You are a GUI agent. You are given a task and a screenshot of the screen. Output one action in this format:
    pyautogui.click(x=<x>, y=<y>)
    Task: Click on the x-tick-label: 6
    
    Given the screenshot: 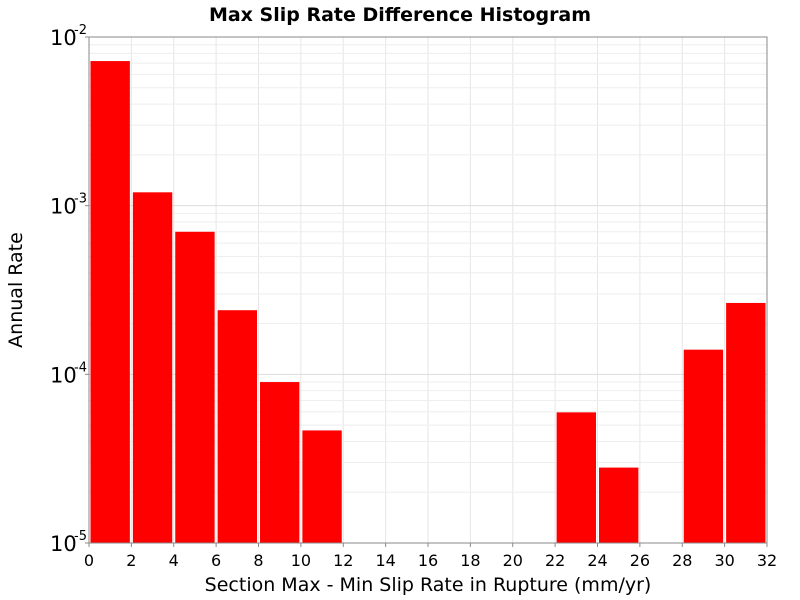 What is the action you would take?
    pyautogui.click(x=216, y=560)
    